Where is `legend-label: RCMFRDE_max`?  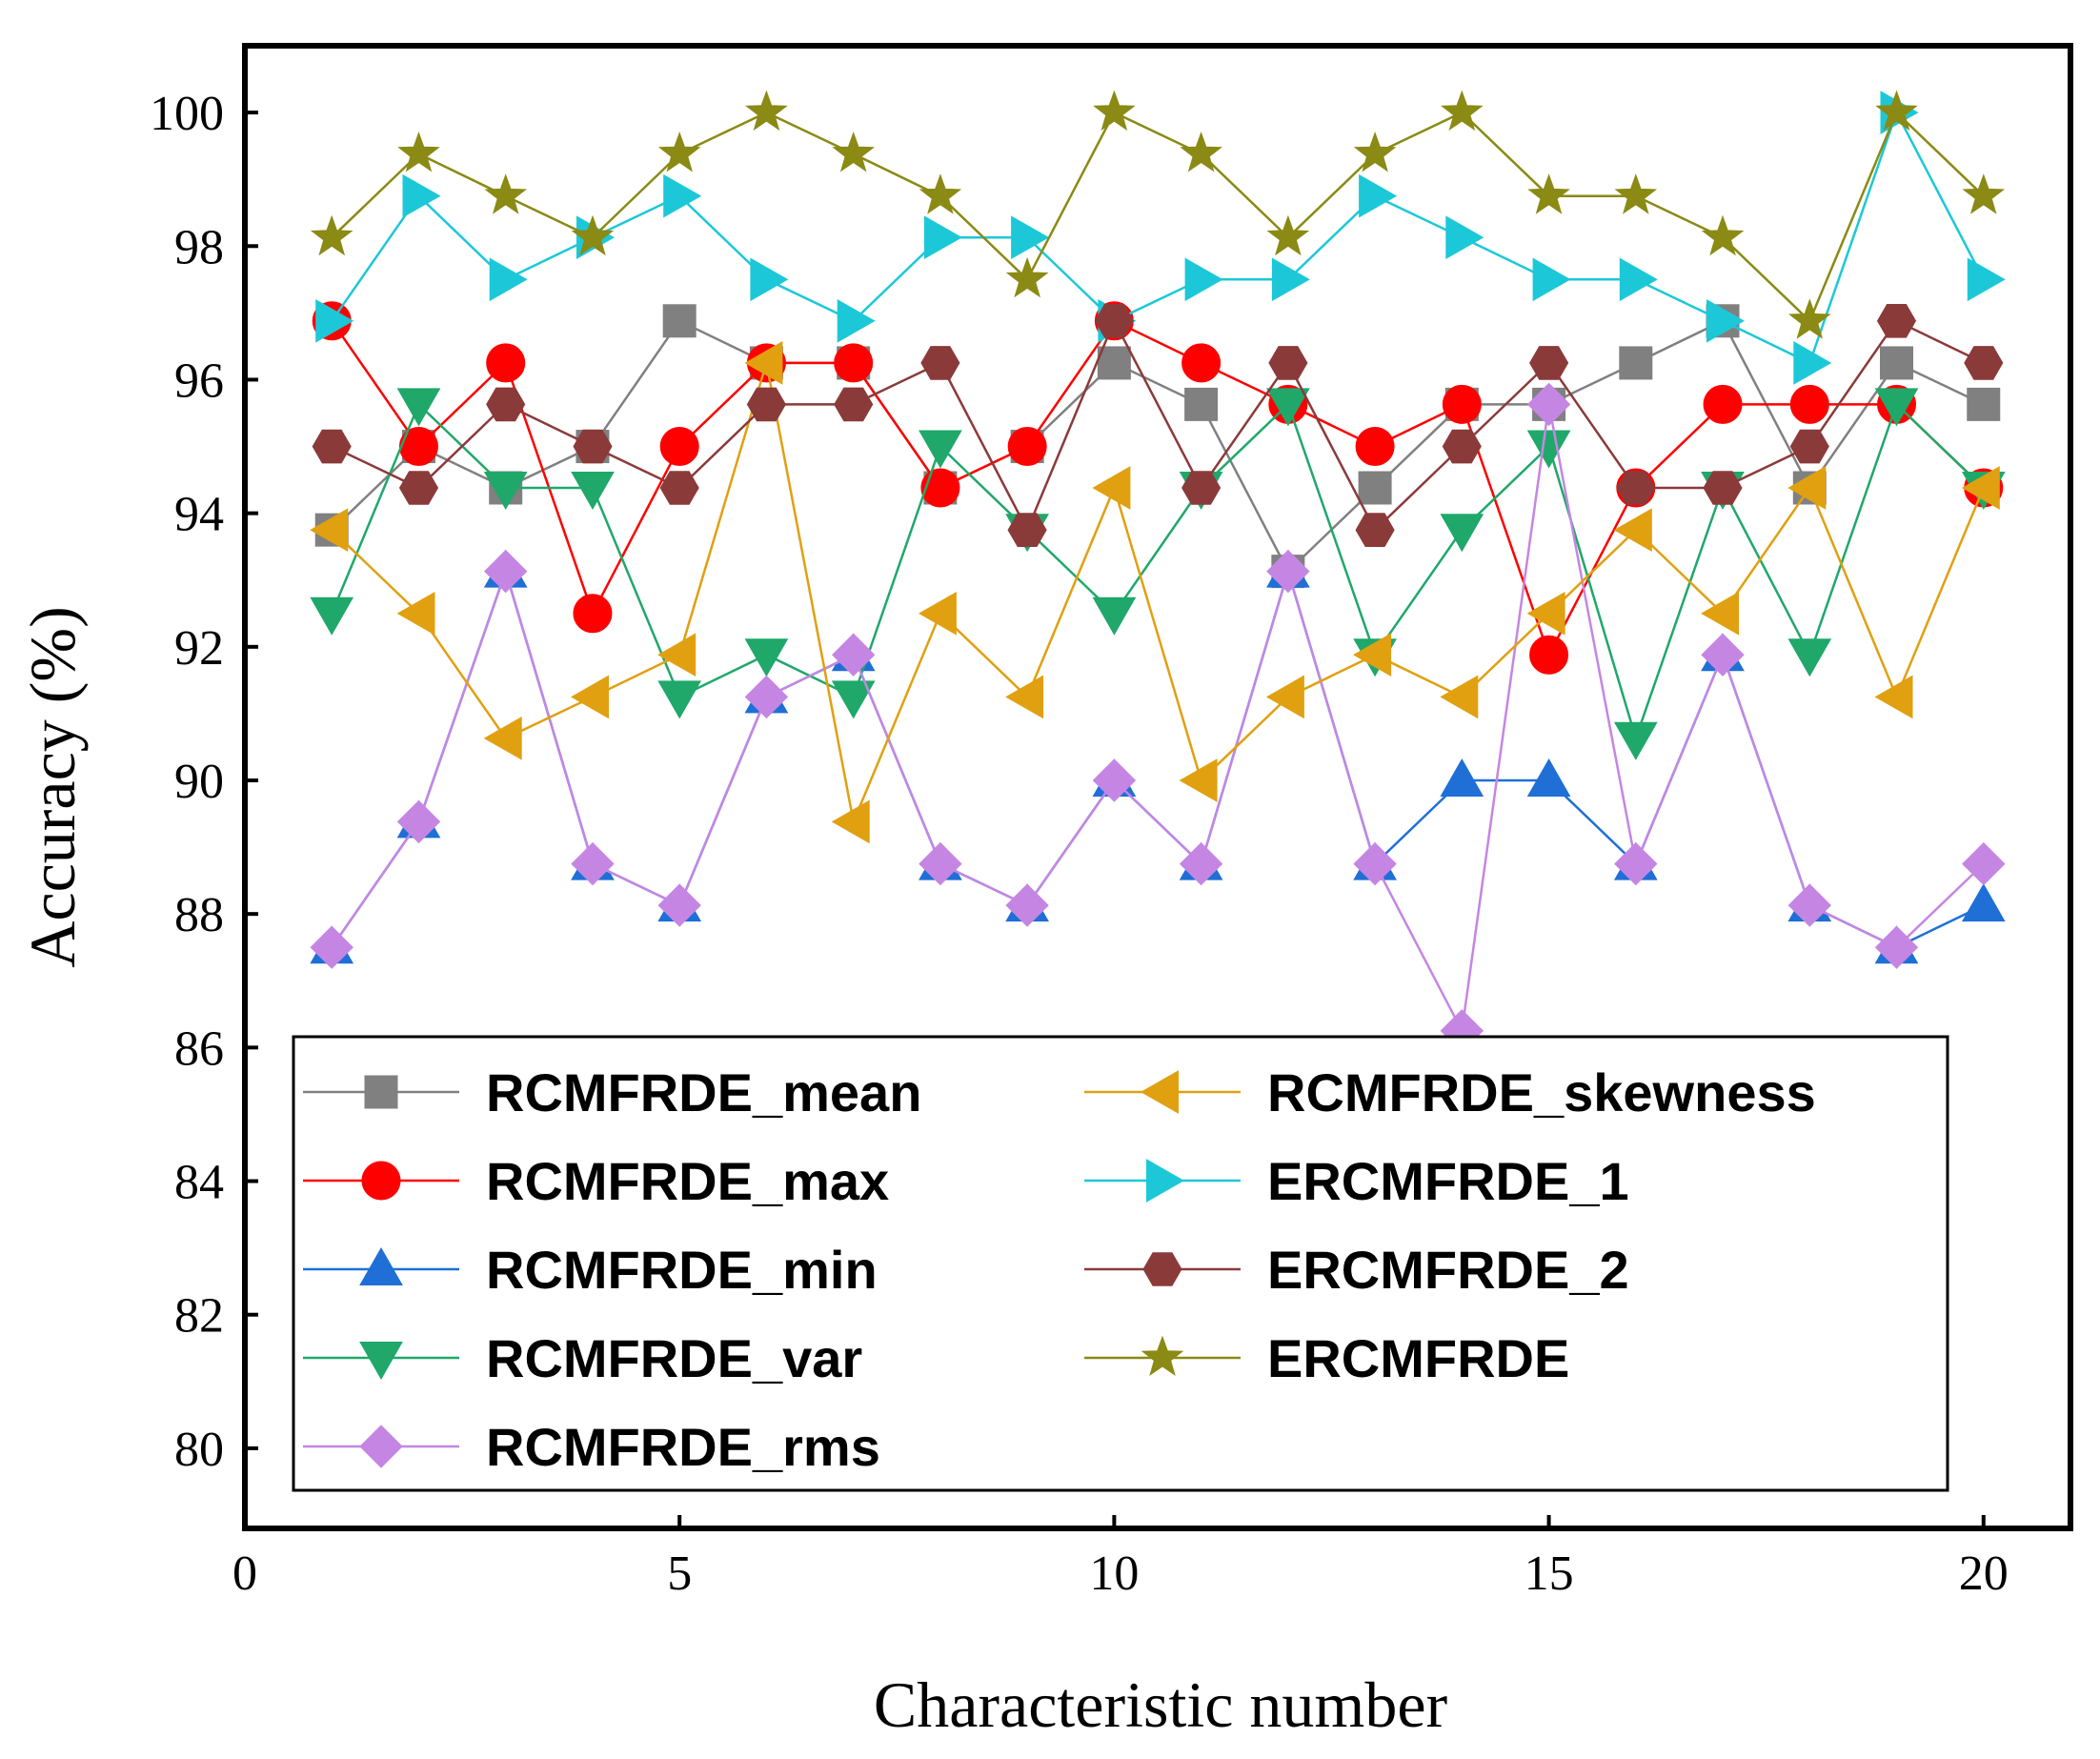 legend-label: RCMFRDE_max is located at coordinates (687, 1181).